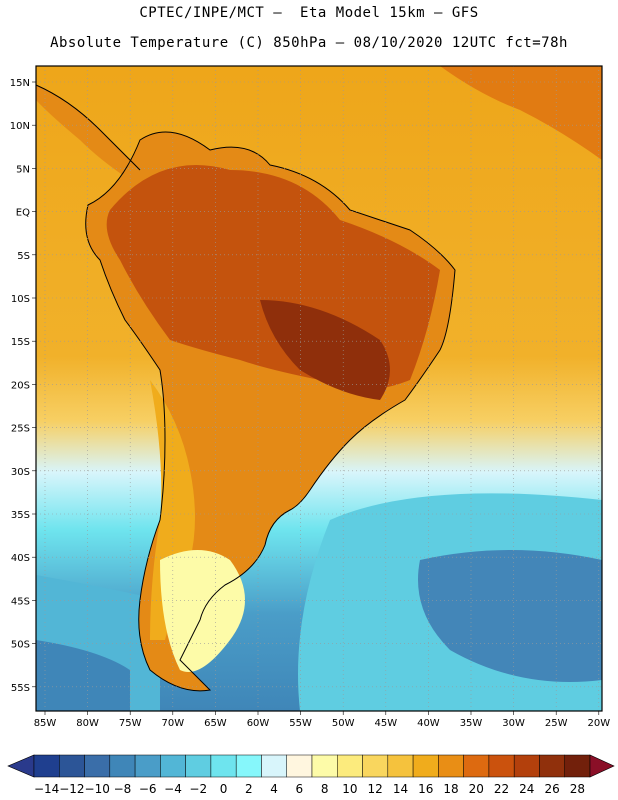  What do you see at coordinates (202, 611) in the screenshot?
I see `patagonia-cool-area` at bounding box center [202, 611].